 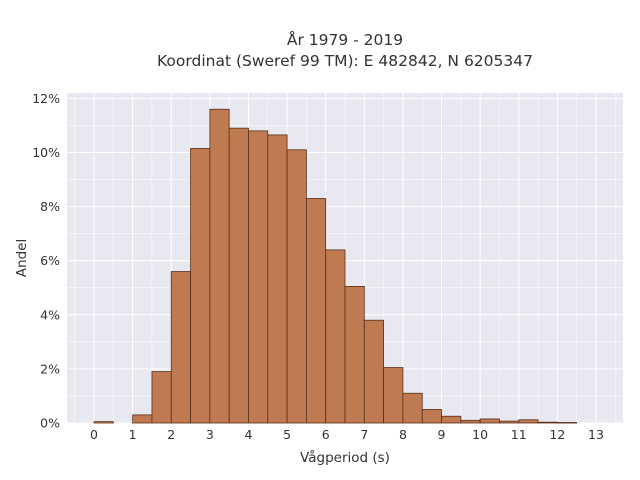 I want to click on x-tick-label: 13, so click(x=596, y=434).